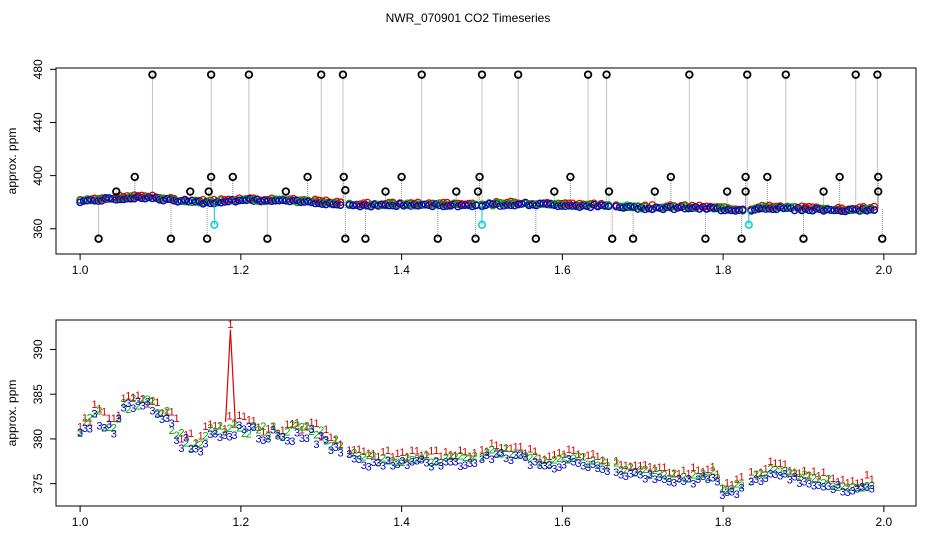  I want to click on data-point-s2, so click(503, 203).